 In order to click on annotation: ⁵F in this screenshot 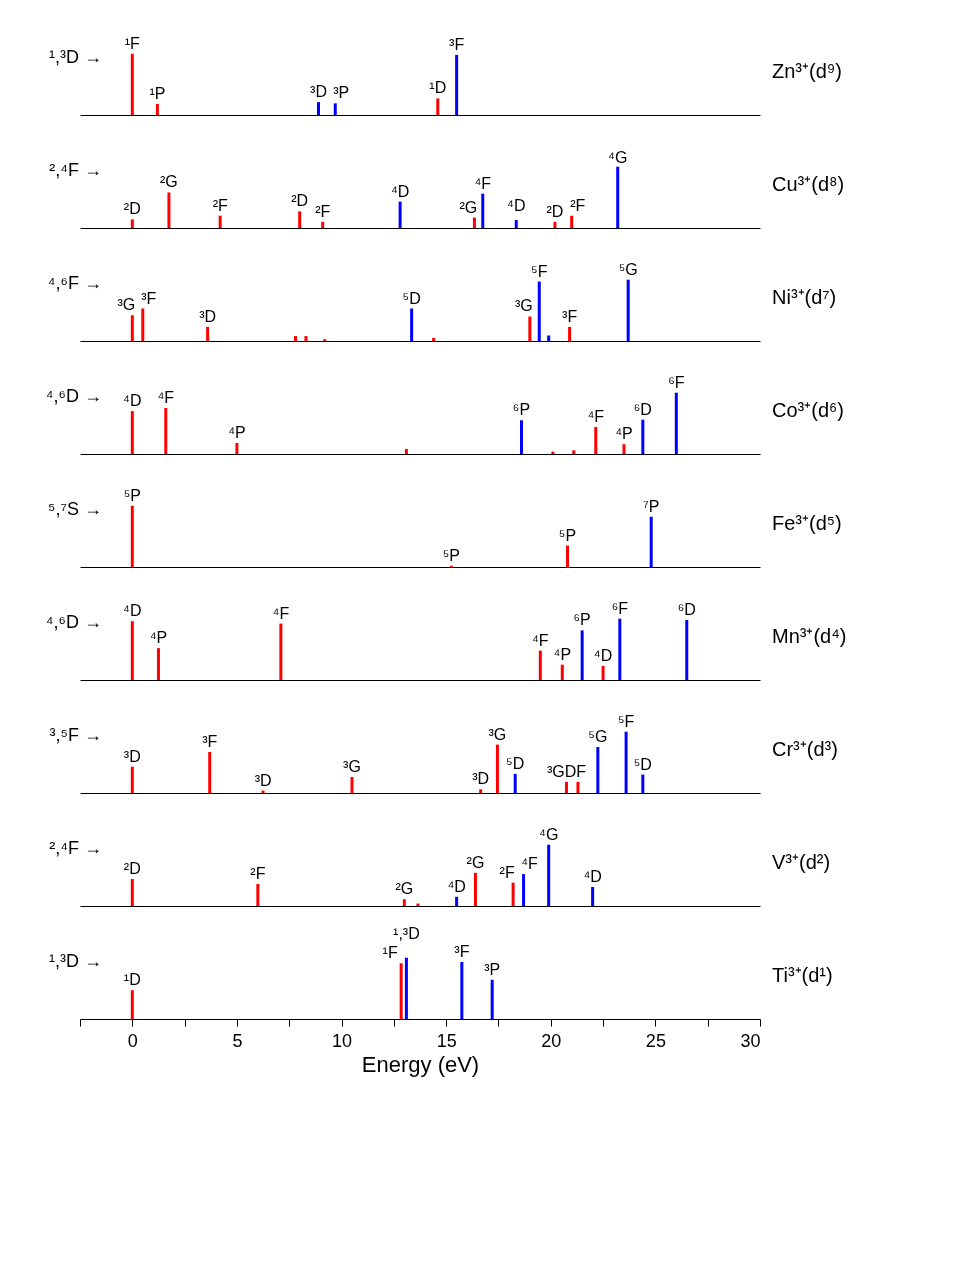, I will do `click(626, 721)`.